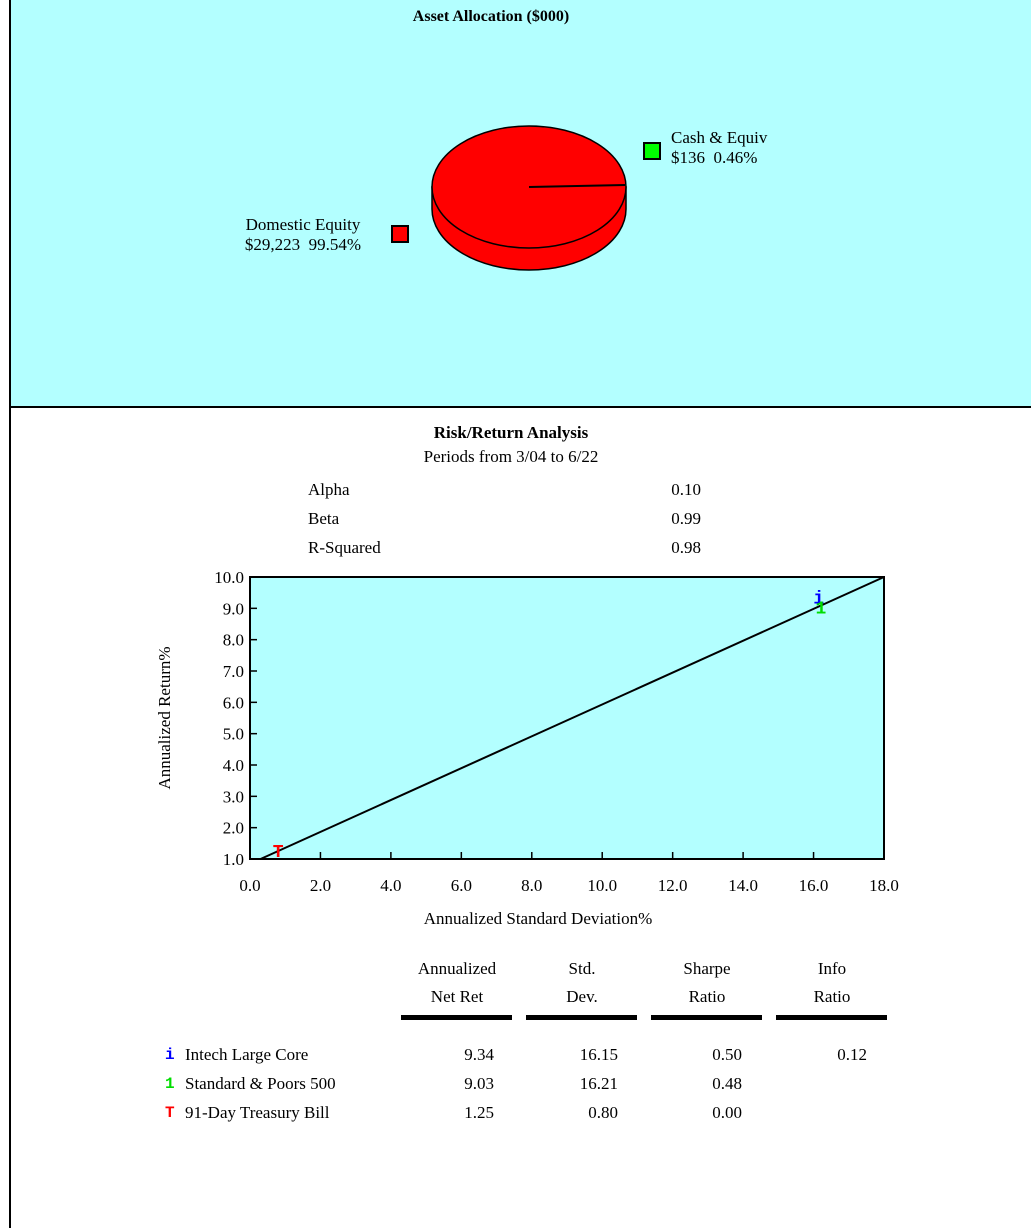  I want to click on legend-cash-values: $136 0.46%, so click(719, 158).